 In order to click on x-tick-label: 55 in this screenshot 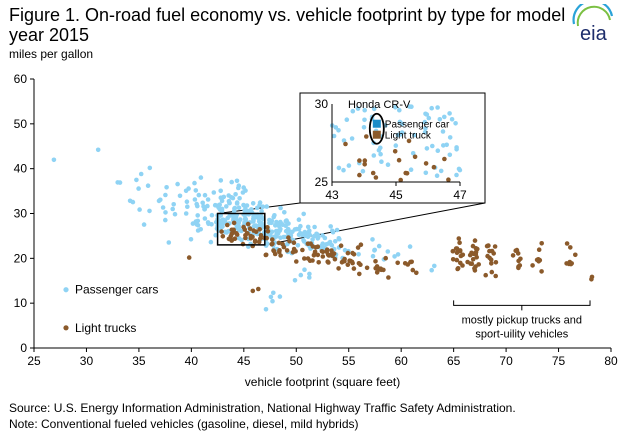, I will do `click(349, 361)`.